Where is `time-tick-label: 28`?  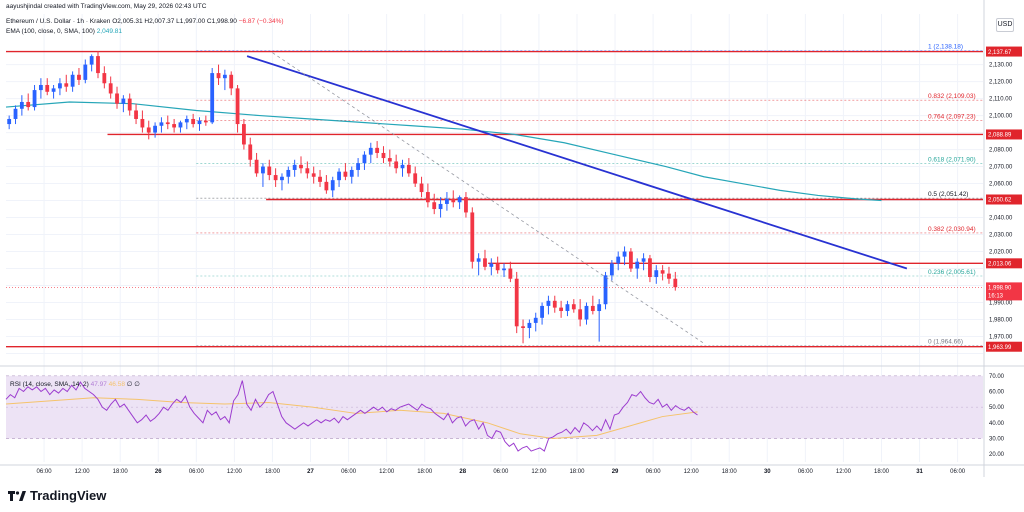 time-tick-label: 28 is located at coordinates (462, 472).